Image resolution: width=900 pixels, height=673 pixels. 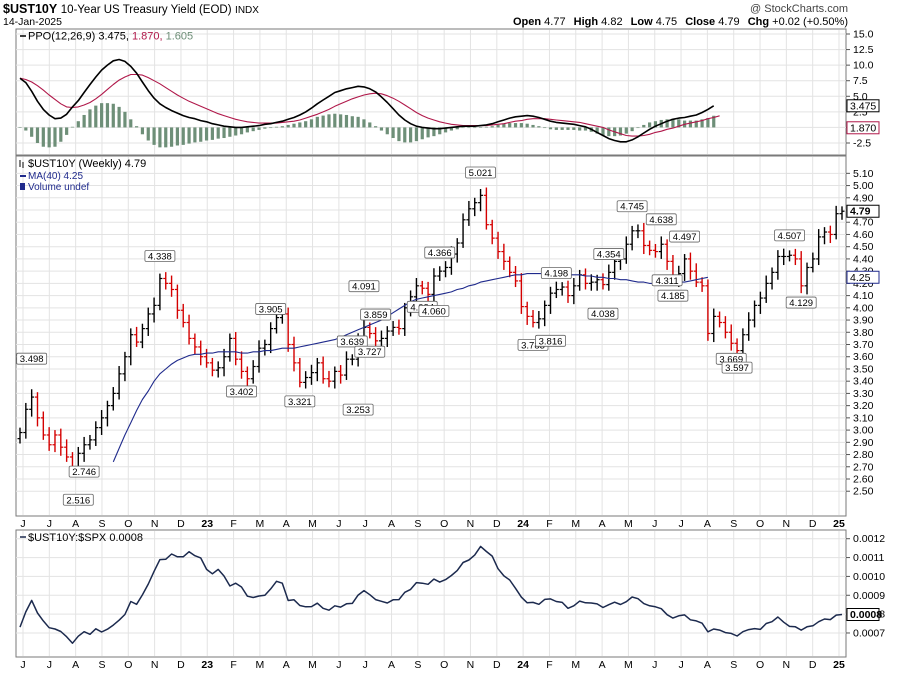 I want to click on price-annotation-label: 4.129, so click(x=801, y=303).